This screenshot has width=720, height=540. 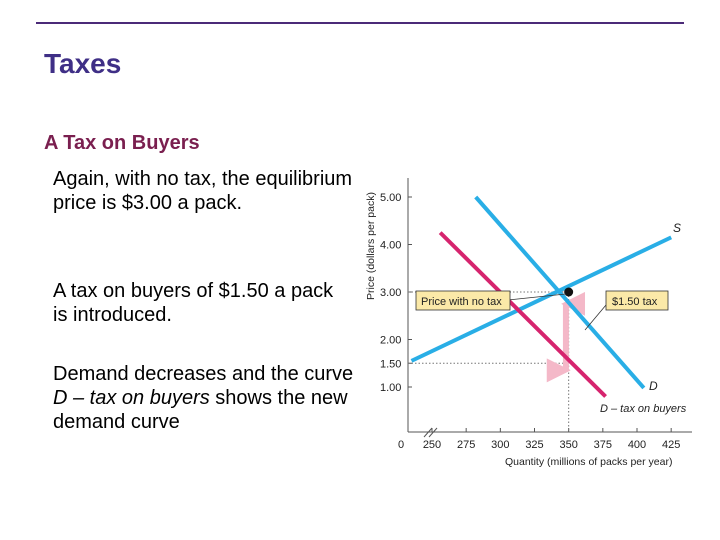 What do you see at coordinates (534, 445) in the screenshot?
I see `x-tick-label: 325` at bounding box center [534, 445].